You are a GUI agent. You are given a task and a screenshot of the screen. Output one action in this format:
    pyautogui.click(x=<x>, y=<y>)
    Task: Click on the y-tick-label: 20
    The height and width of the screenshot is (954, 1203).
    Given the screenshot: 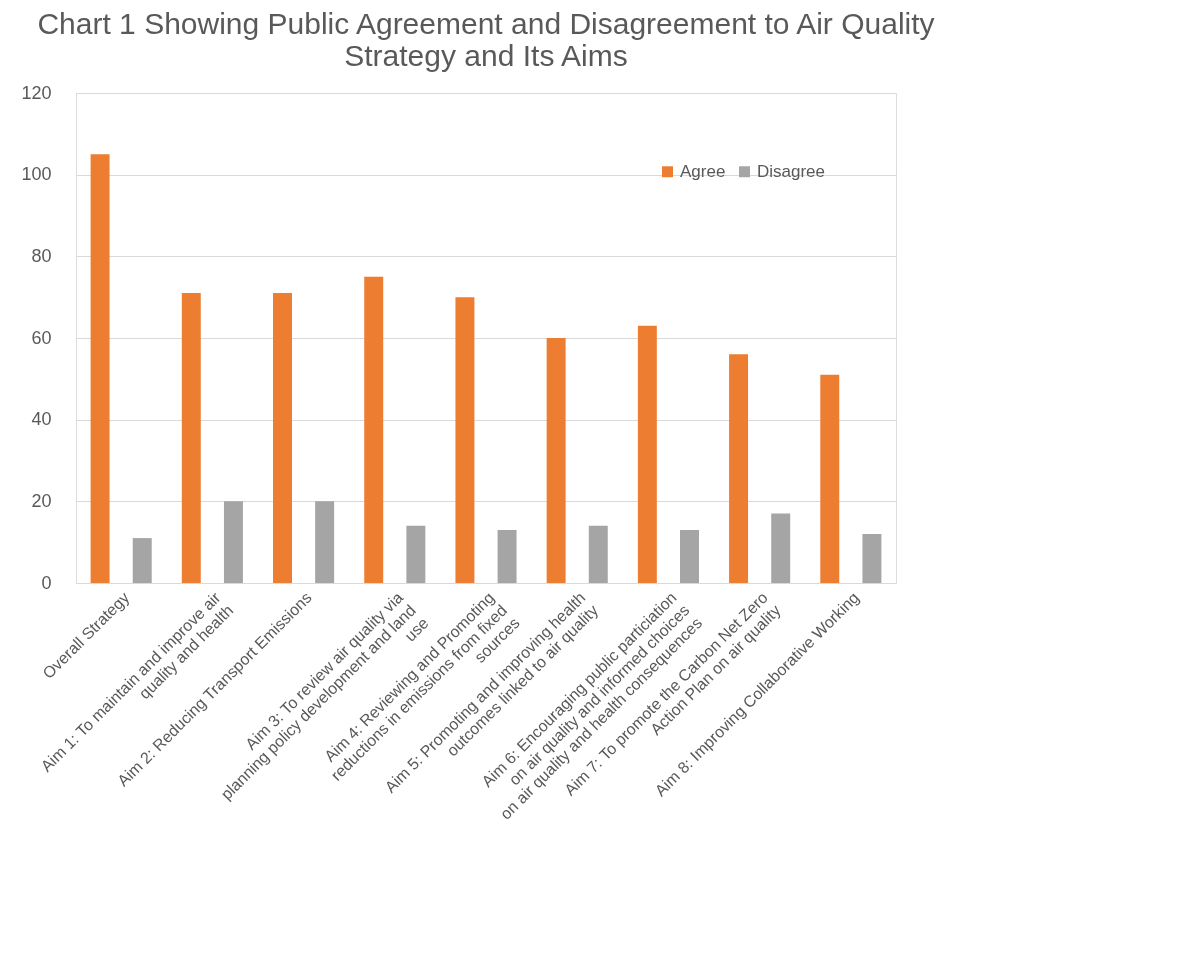 What is the action you would take?
    pyautogui.click(x=41, y=500)
    